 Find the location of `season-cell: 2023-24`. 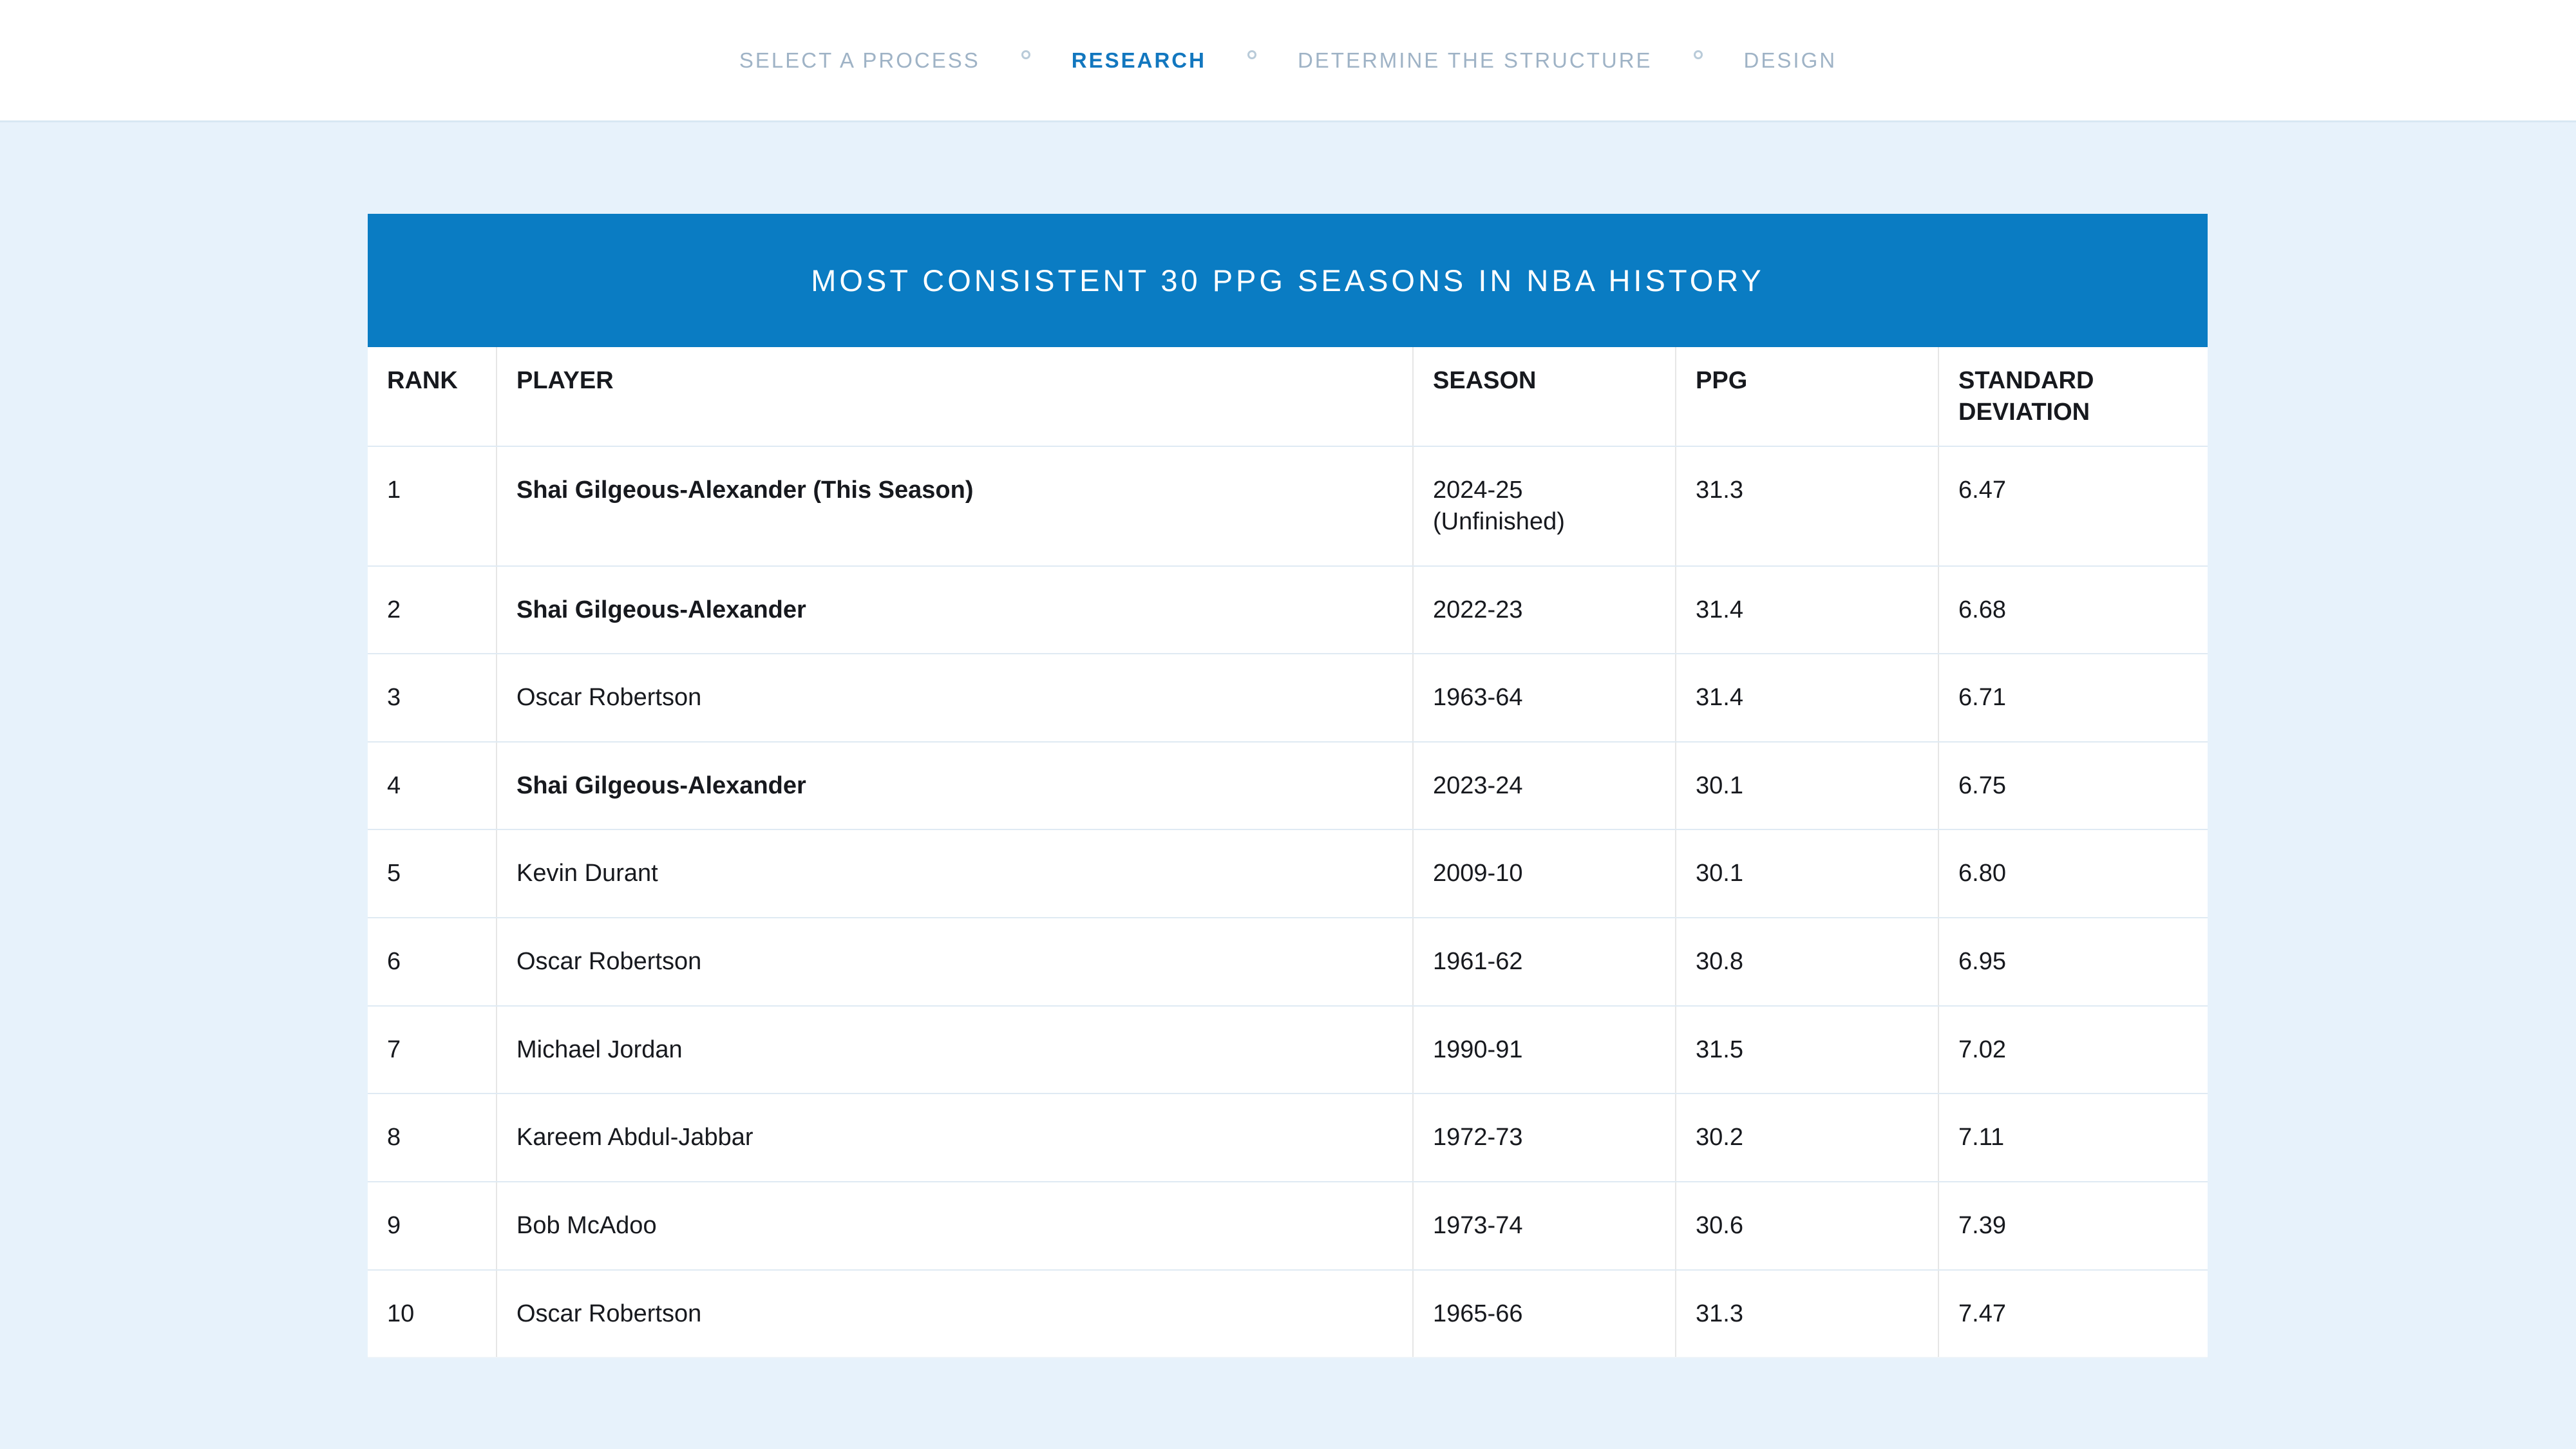

season-cell: 2023-24 is located at coordinates (1545, 786).